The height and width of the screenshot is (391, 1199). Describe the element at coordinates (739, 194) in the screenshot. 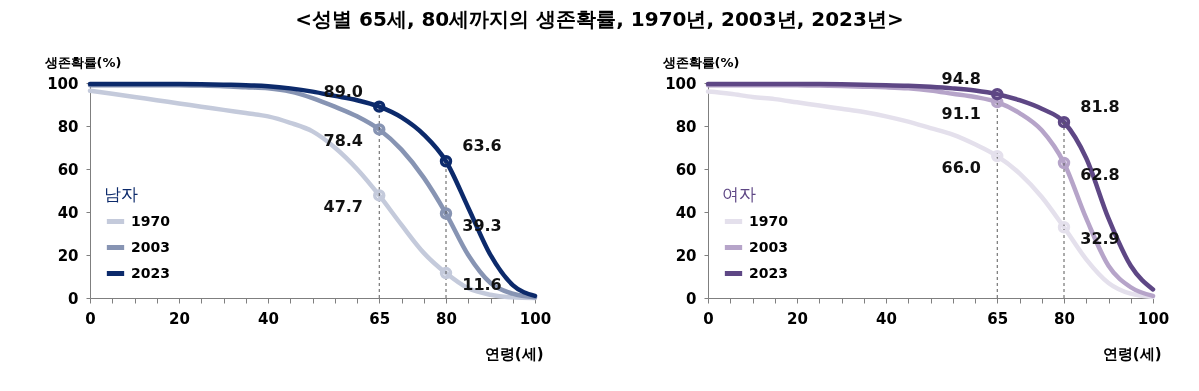

I see `legend-title: 여자` at that location.